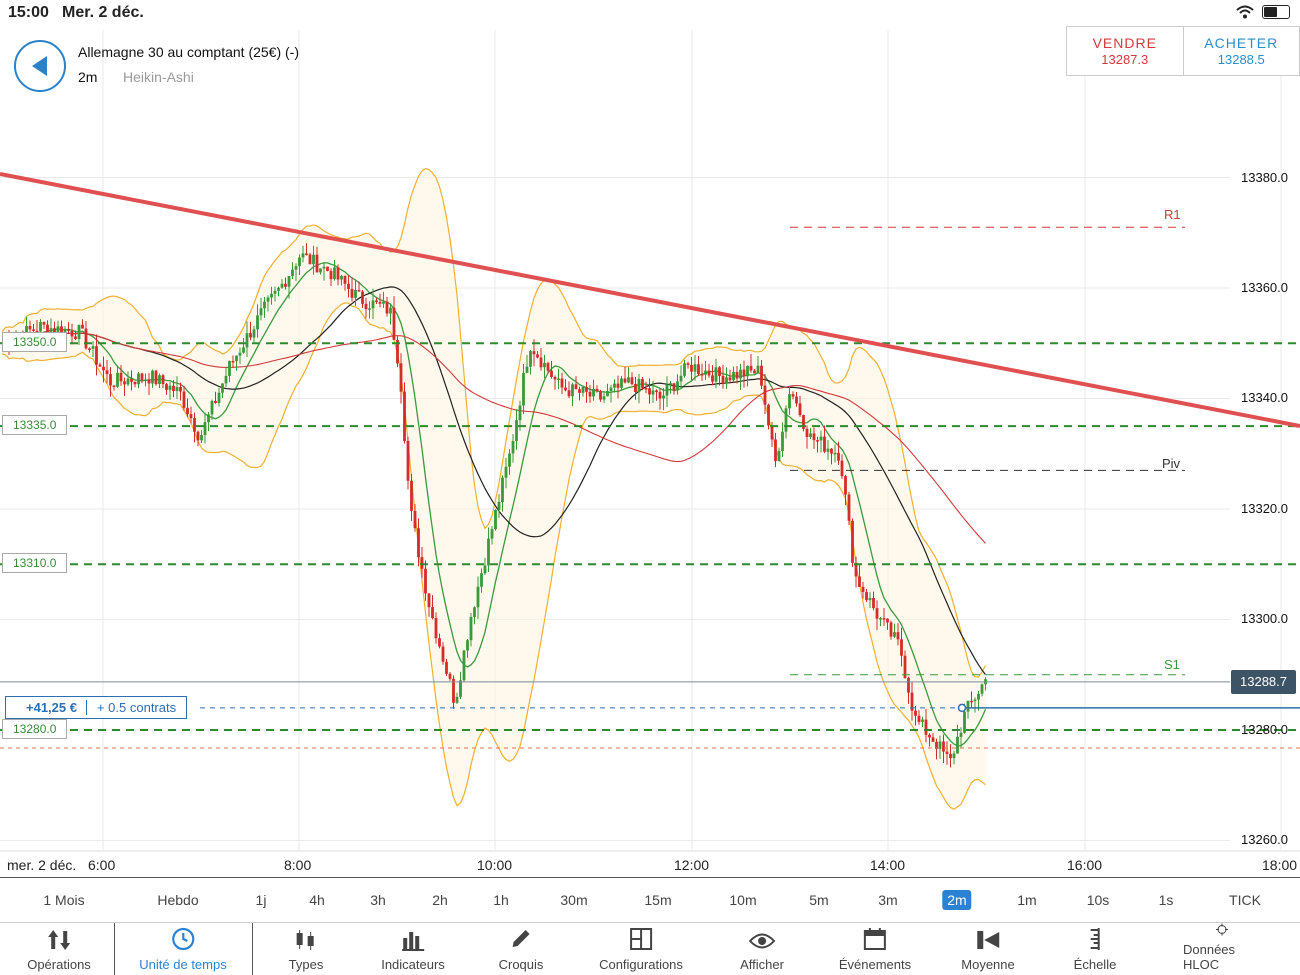  Describe the element at coordinates (59, 949) in the screenshot. I see `tab-operations: Opérations` at that location.